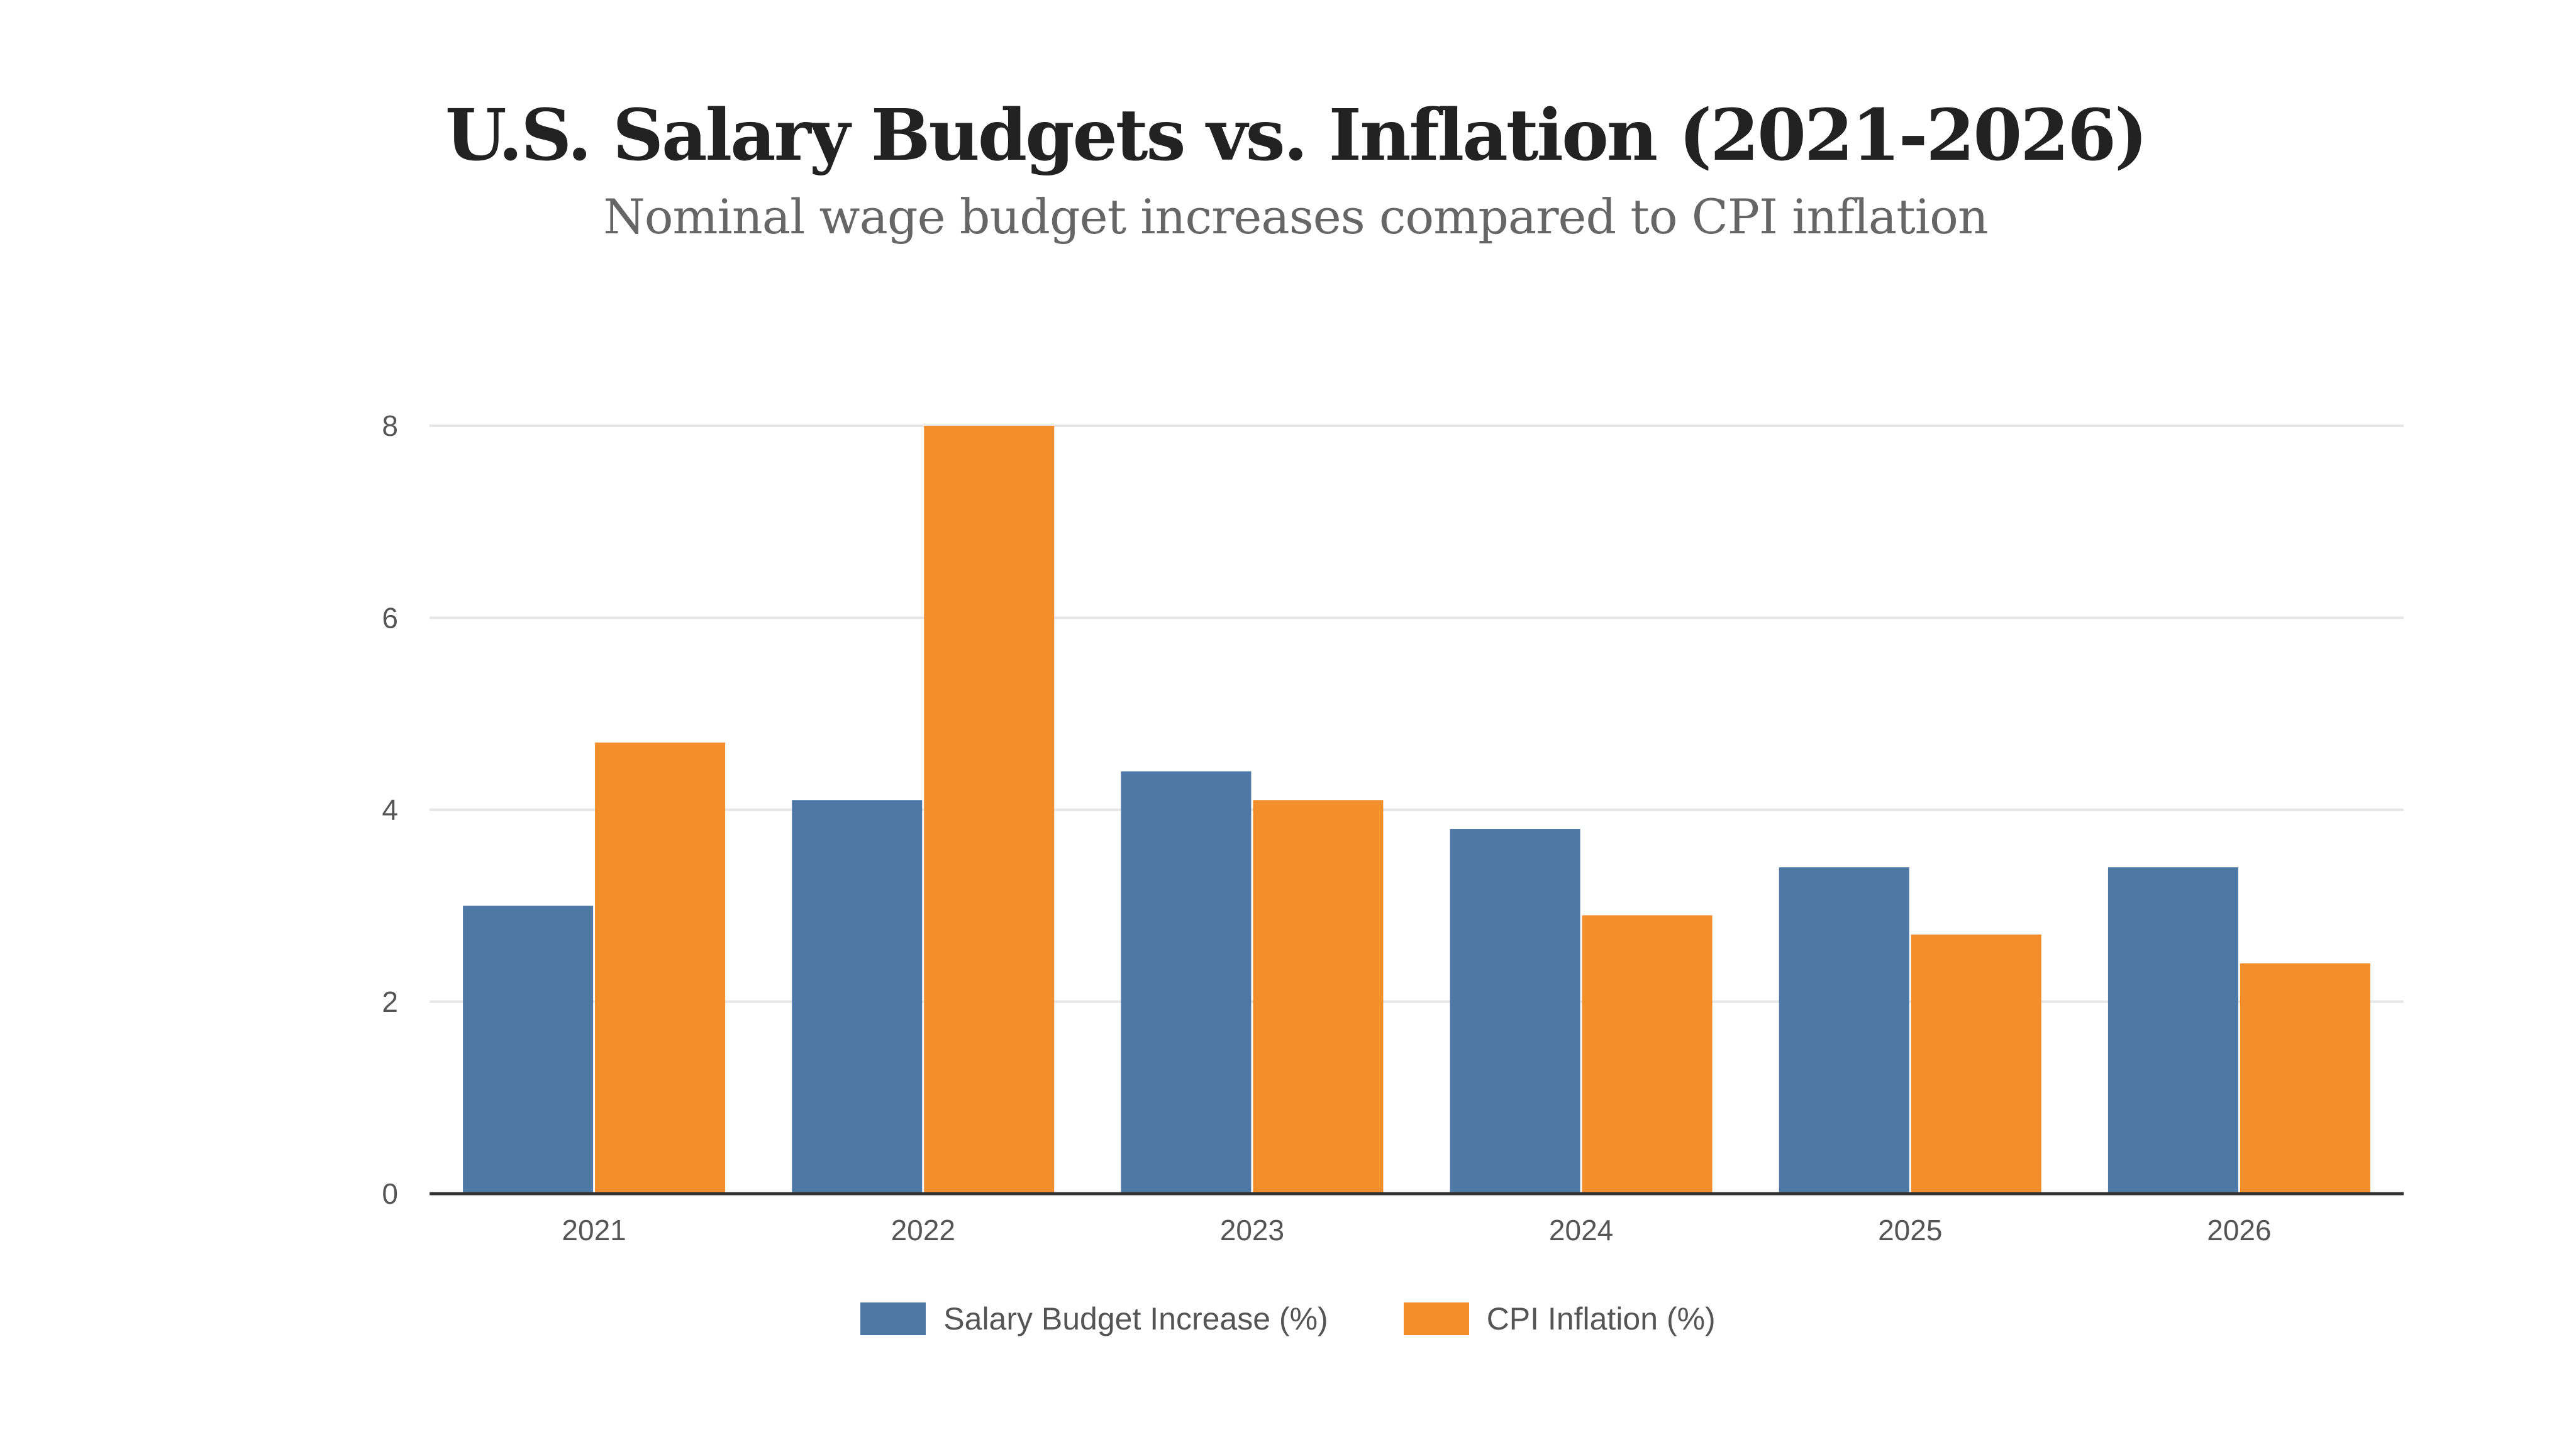  What do you see at coordinates (390, 425) in the screenshot?
I see `y-tick-label: 8` at bounding box center [390, 425].